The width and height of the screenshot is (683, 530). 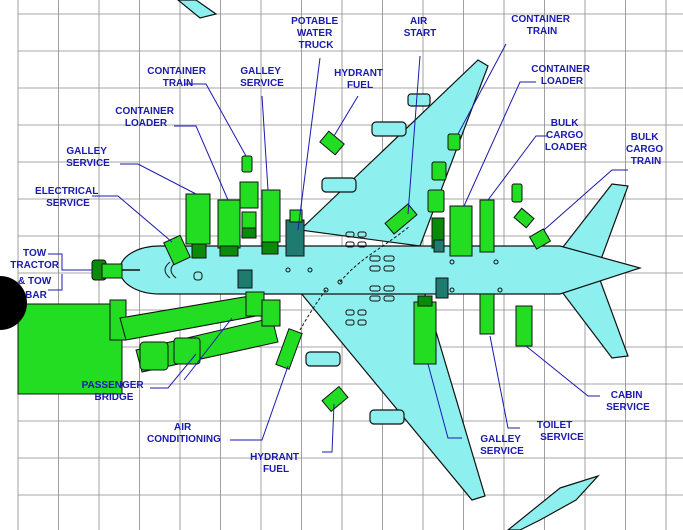 I want to click on aircraft-upper-wing, so click(x=393, y=153).